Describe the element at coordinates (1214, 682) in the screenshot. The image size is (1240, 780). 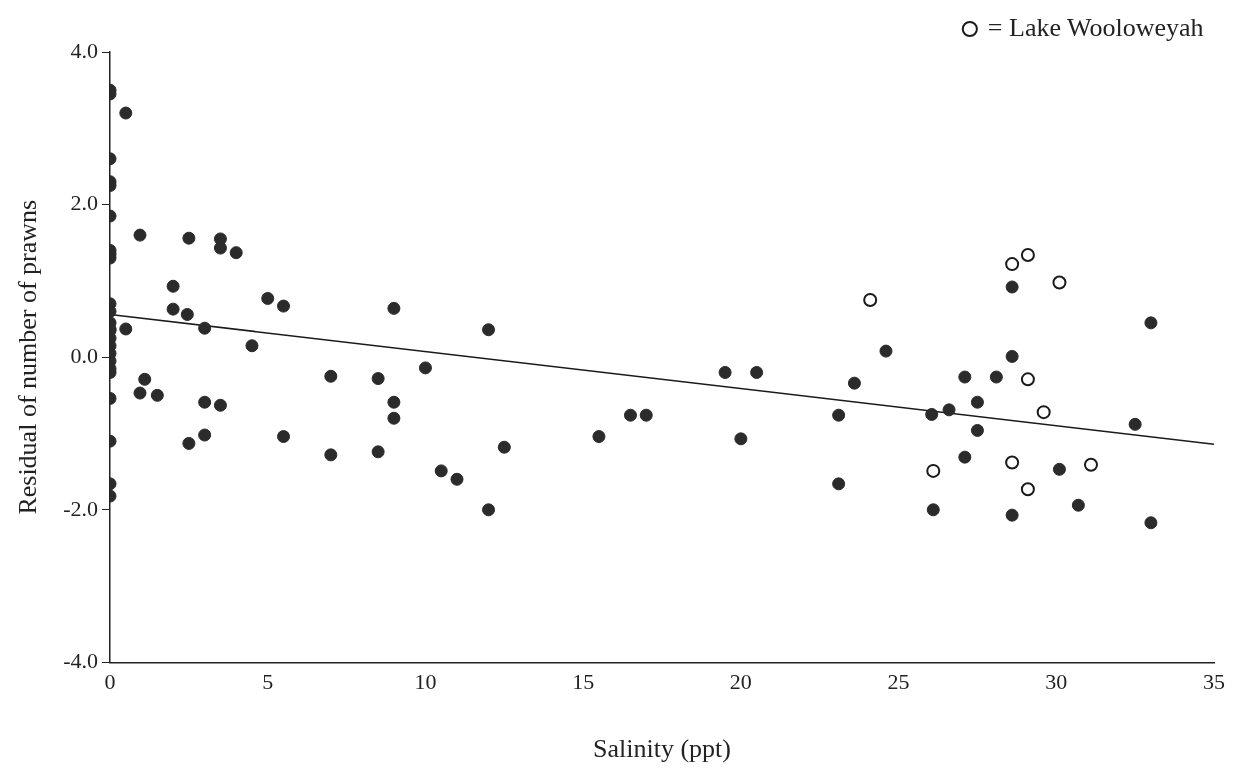
I see `x-tick-label: 35` at that location.